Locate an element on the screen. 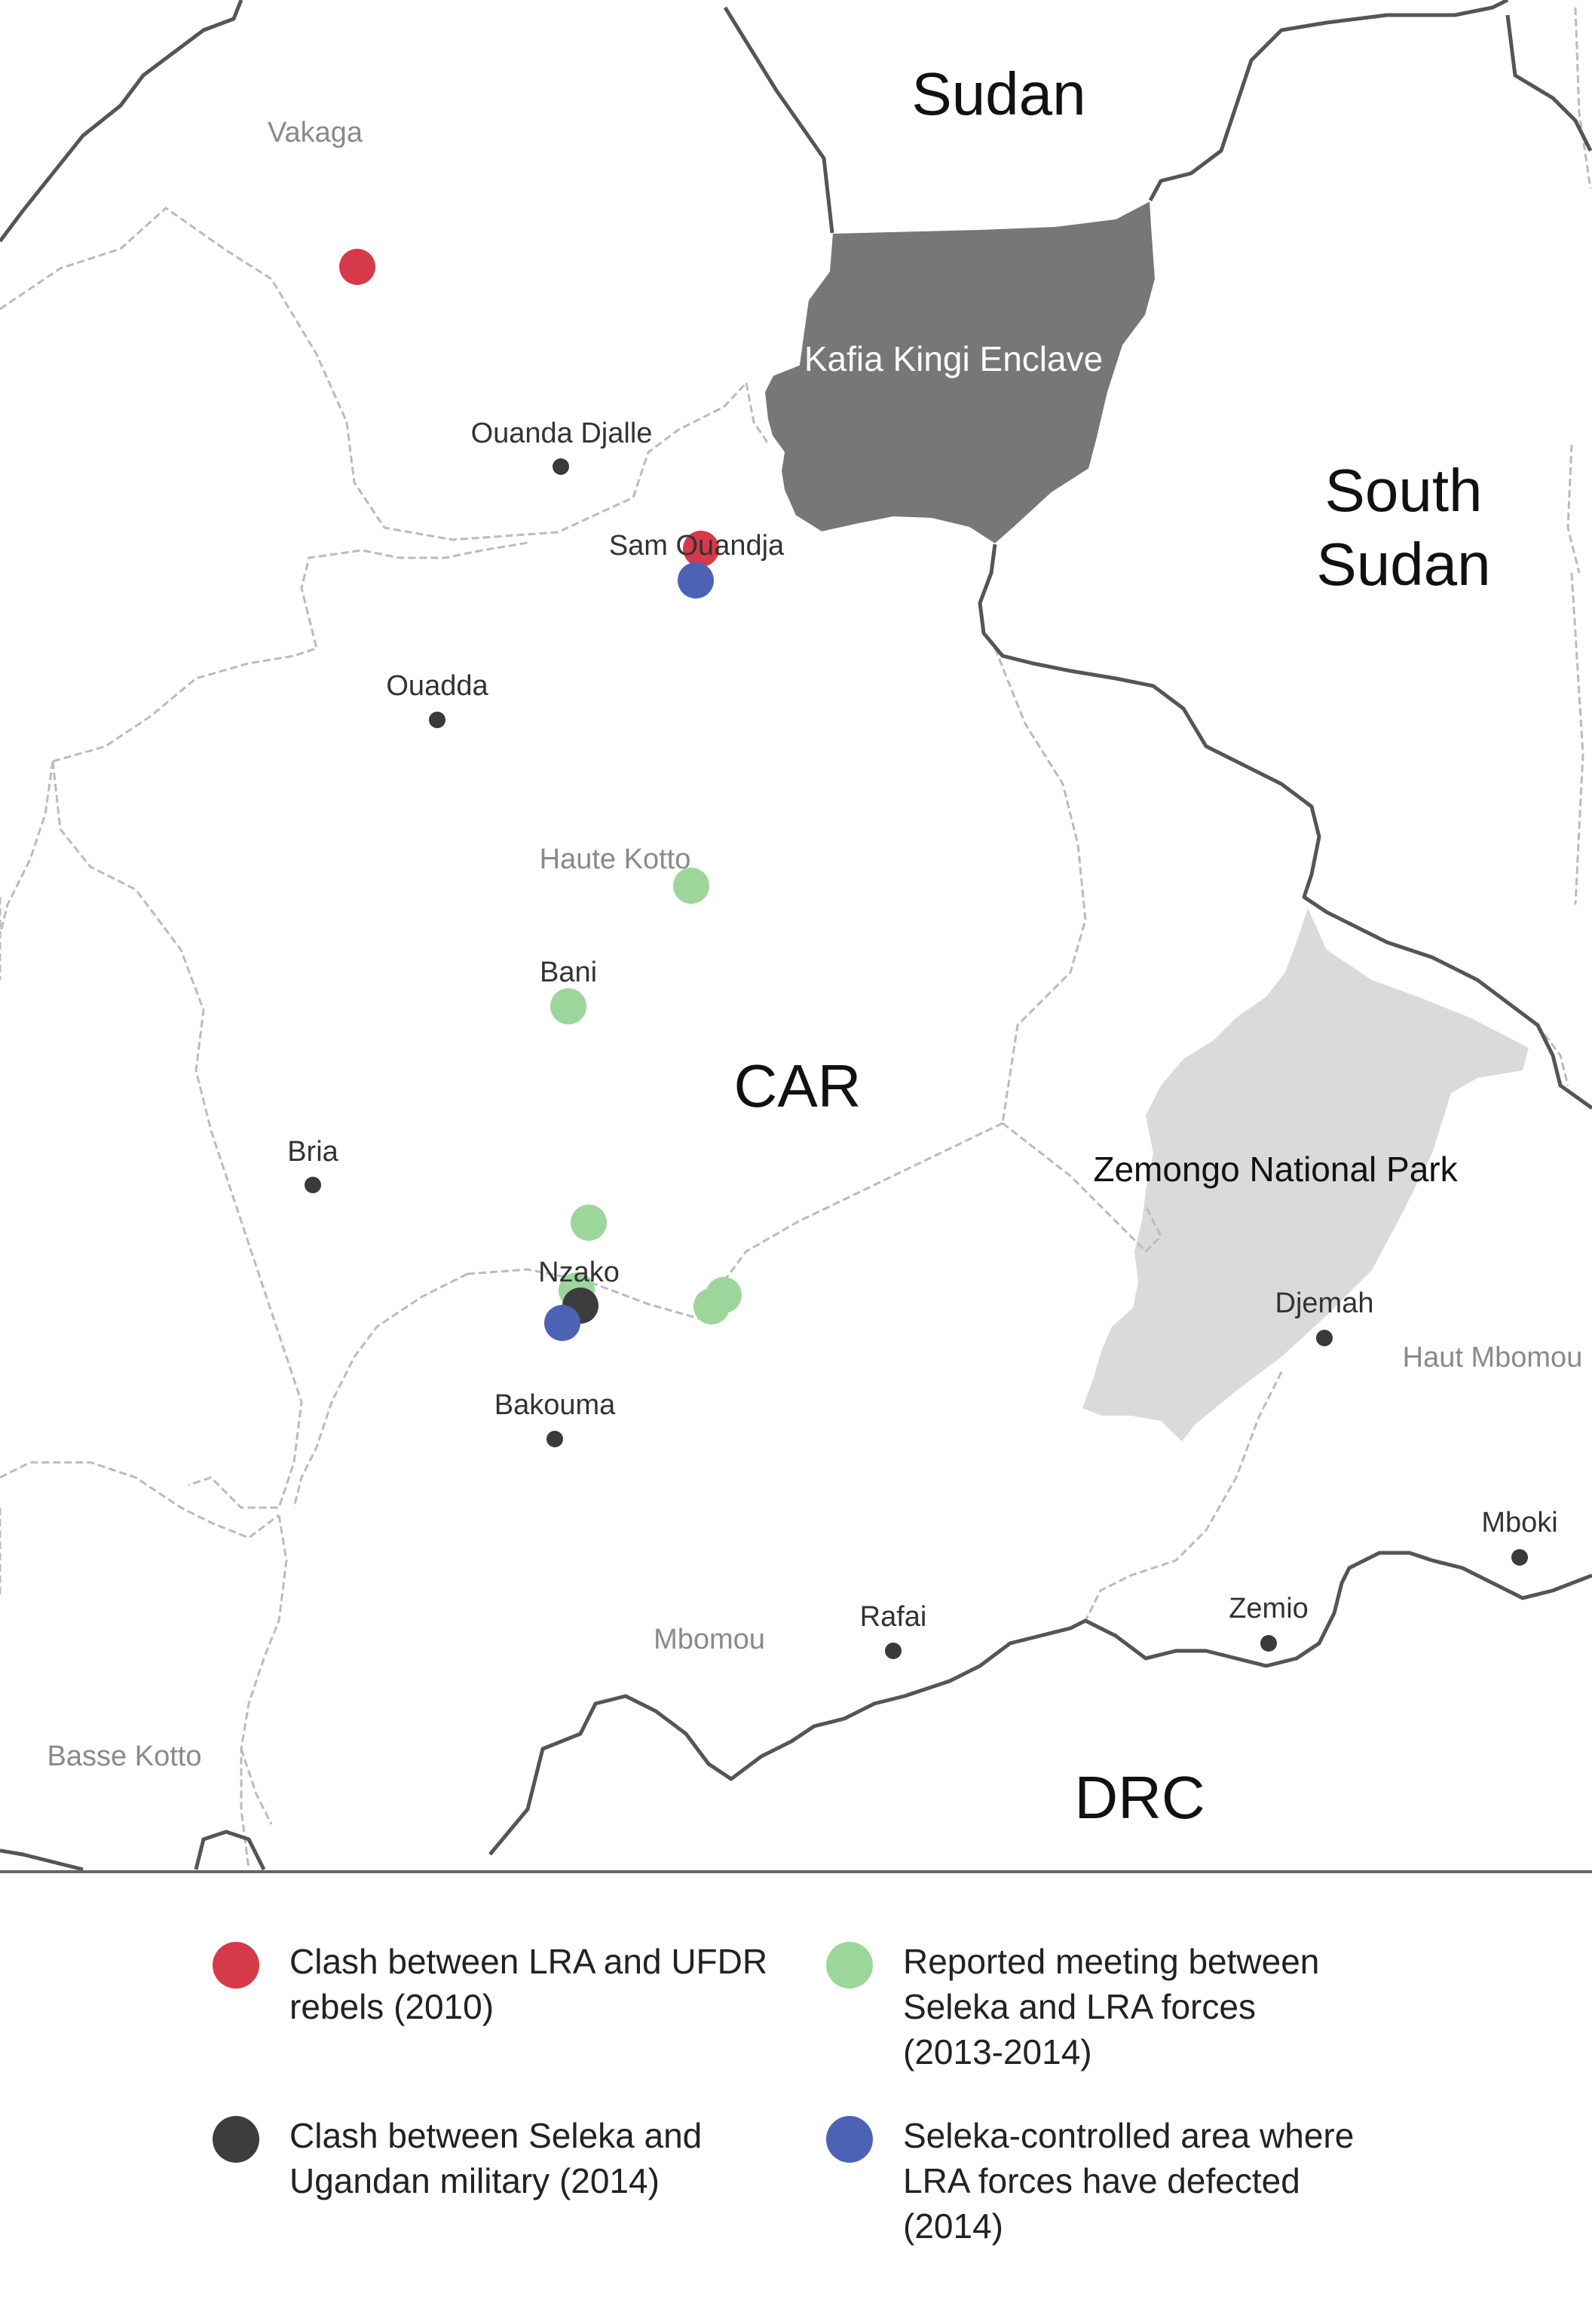 The width and height of the screenshot is (1592, 2324). legend-black-dot is located at coordinates (236, 2139).